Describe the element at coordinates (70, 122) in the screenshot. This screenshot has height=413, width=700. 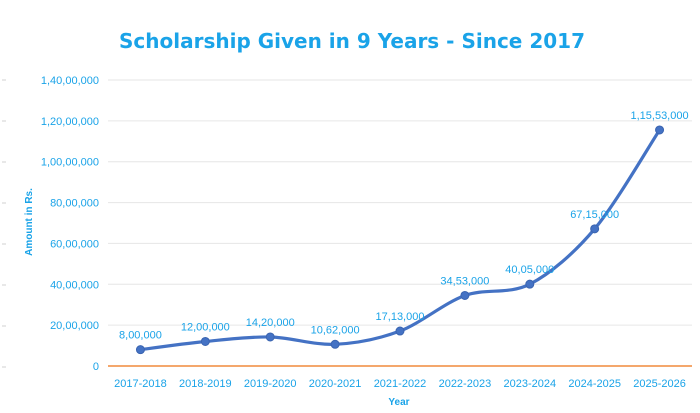
I see `y-tick-label: 1,20,00,000` at that location.